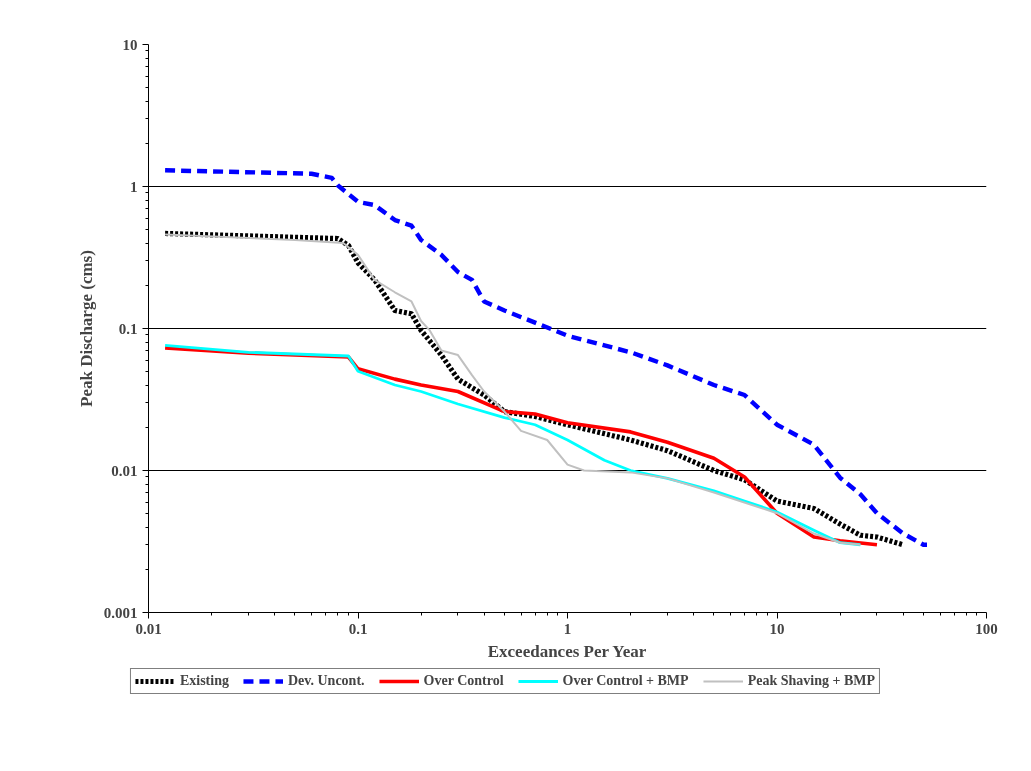 The width and height of the screenshot is (1031, 771). I want to click on y-tick-label: 0.001, so click(120, 612).